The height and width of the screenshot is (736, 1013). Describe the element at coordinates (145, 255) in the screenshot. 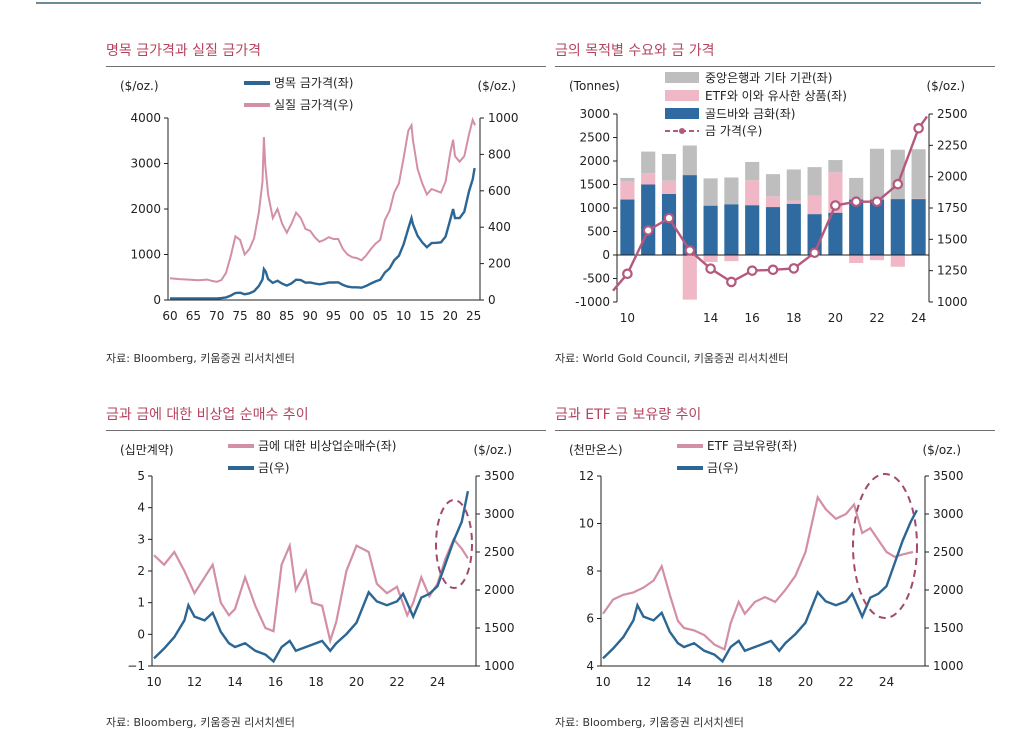

I see `y-left-tick-label: 1000` at that location.